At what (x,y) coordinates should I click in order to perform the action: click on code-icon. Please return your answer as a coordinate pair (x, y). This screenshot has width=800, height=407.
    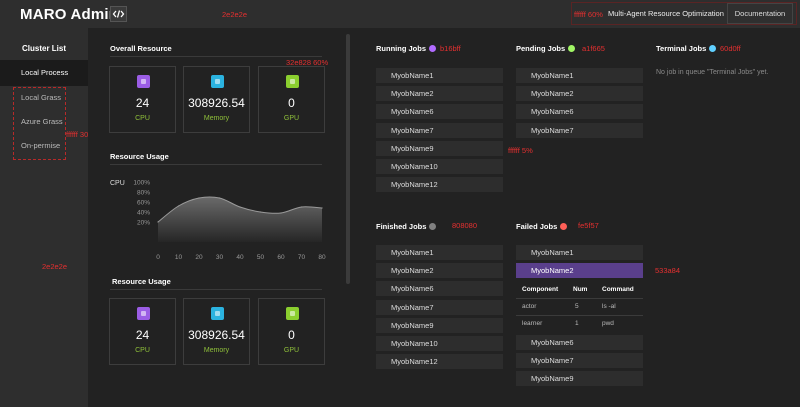
    Looking at the image, I should click on (118, 14).